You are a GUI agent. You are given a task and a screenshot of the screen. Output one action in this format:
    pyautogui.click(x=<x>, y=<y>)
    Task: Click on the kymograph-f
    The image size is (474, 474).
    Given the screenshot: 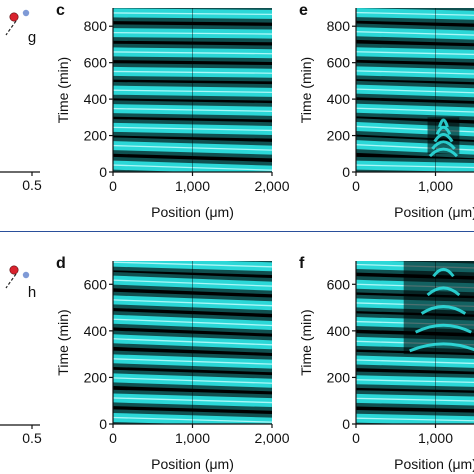 What is the action you would take?
    pyautogui.click(x=415, y=342)
    